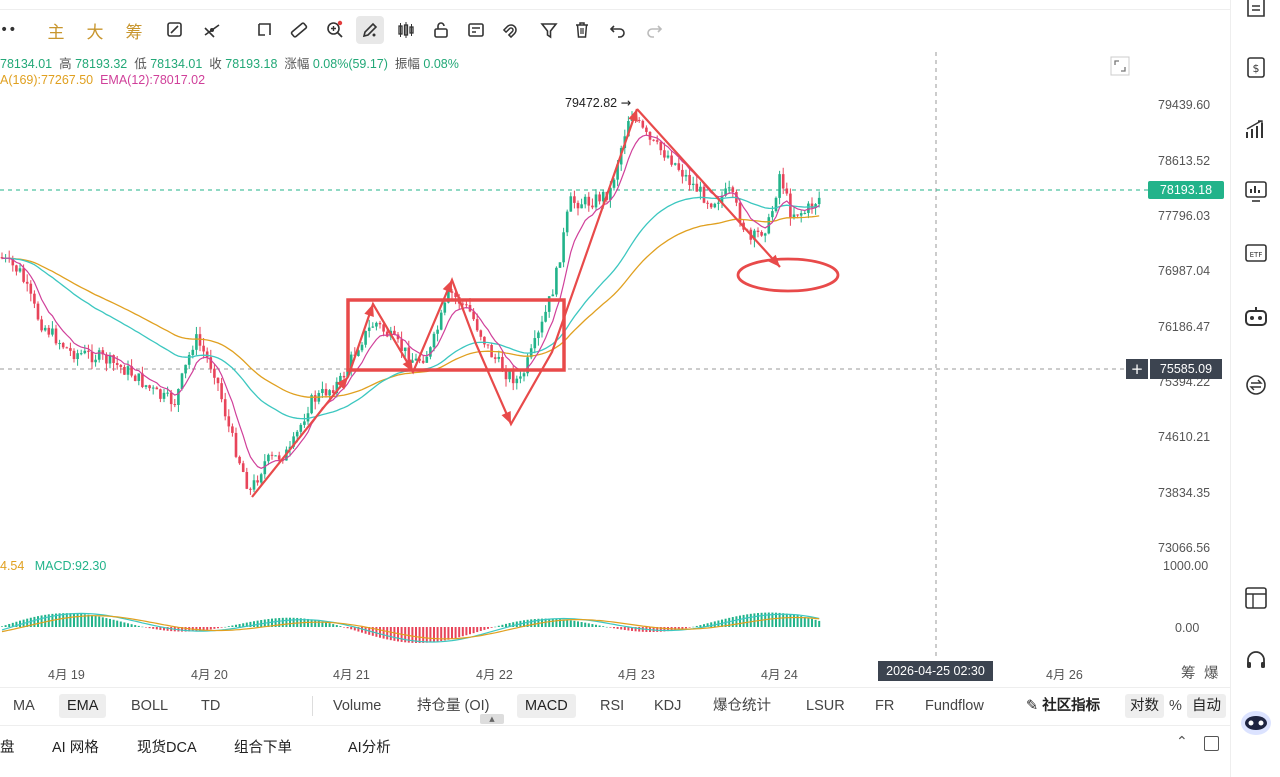 The image size is (1280, 777). Describe the element at coordinates (1182, 742) in the screenshot. I see `chevron-up-icon: ⌃` at that location.